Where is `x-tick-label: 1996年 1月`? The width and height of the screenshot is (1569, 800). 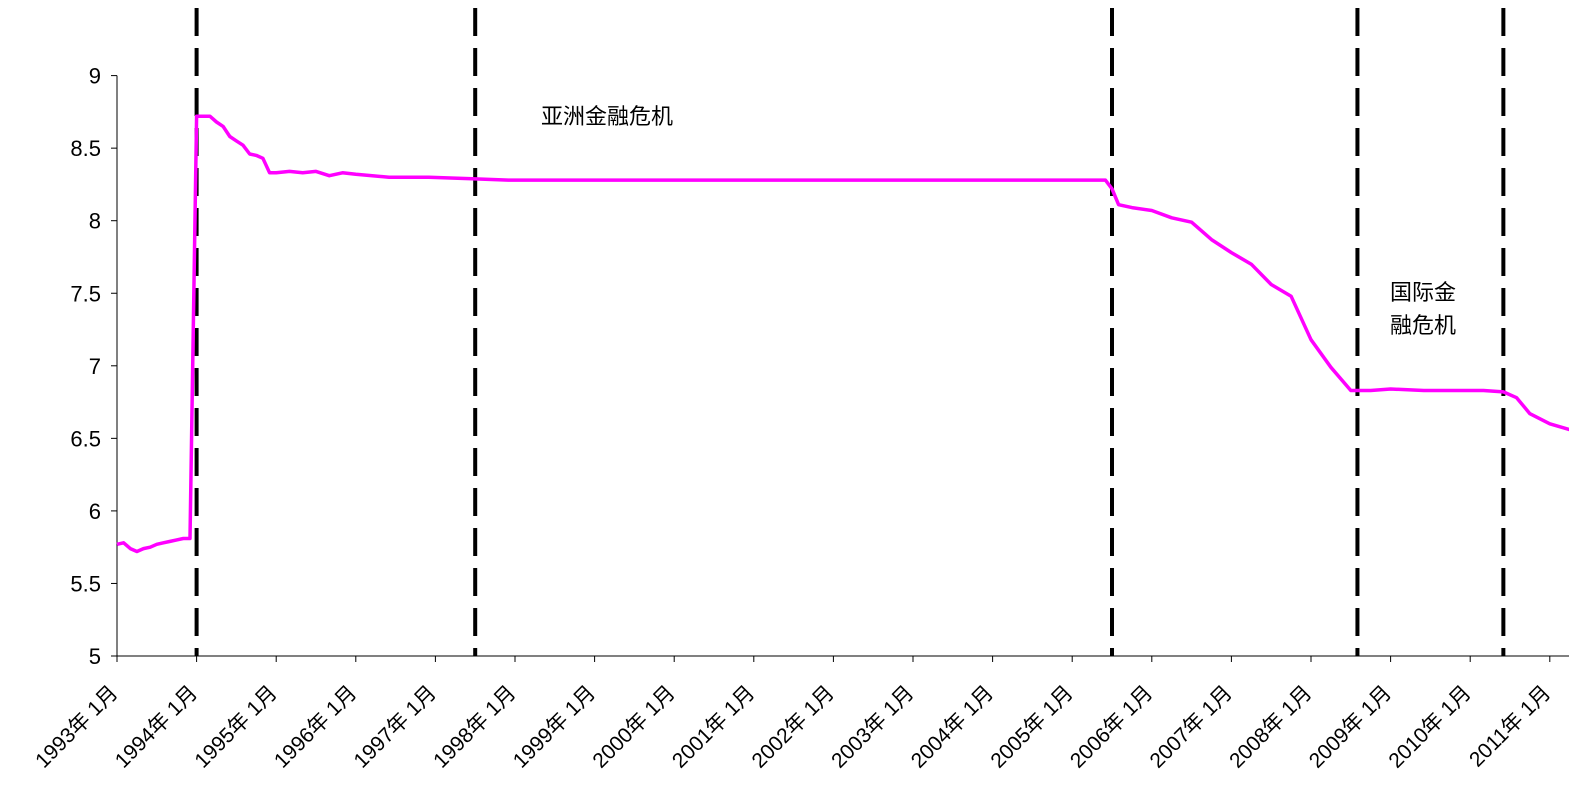 x-tick-label: 1996年 1月 is located at coordinates (315, 726).